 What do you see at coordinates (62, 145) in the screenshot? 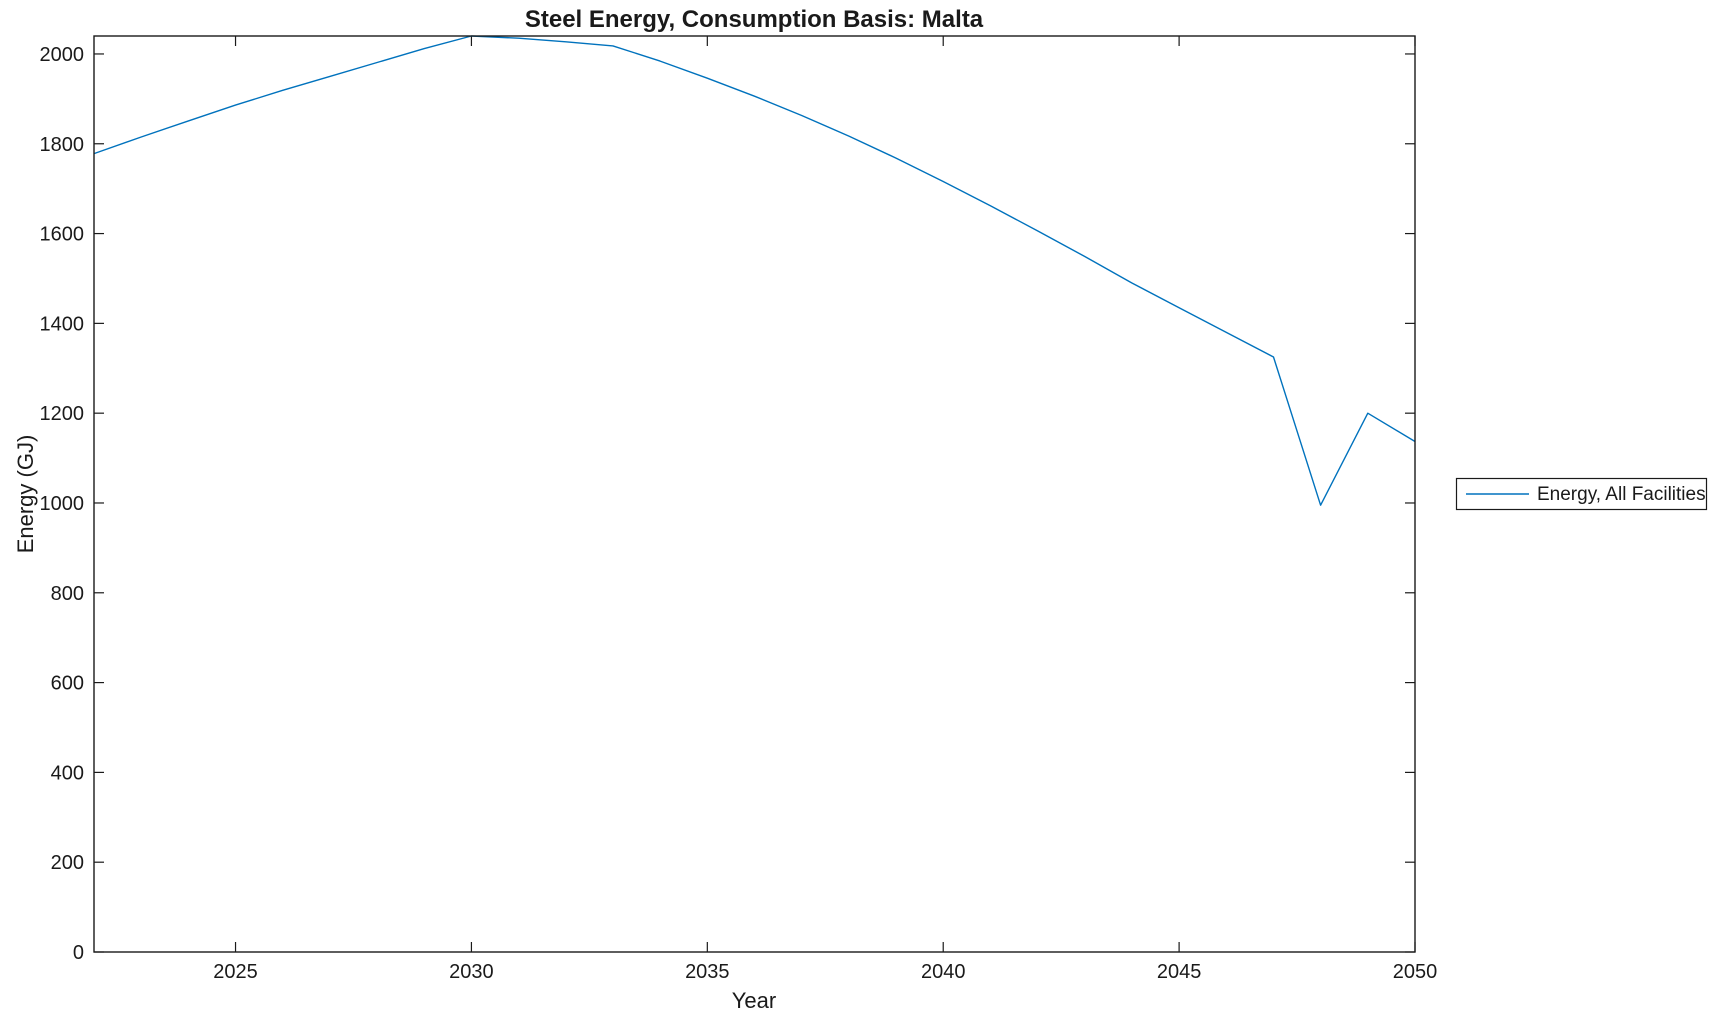
I see `y-tick-label: 1800` at bounding box center [62, 145].